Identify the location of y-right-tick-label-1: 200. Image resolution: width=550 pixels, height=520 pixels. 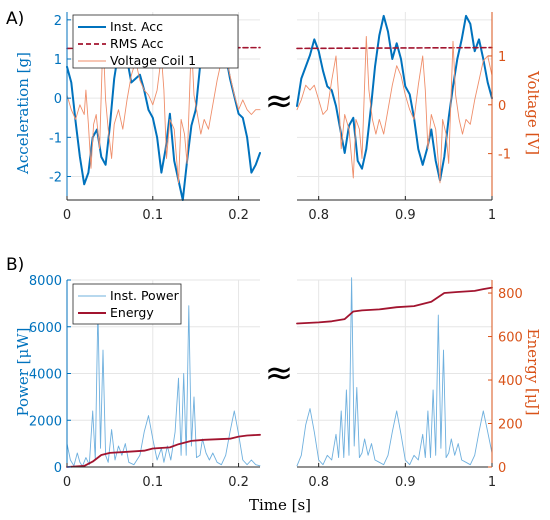
(510, 425).